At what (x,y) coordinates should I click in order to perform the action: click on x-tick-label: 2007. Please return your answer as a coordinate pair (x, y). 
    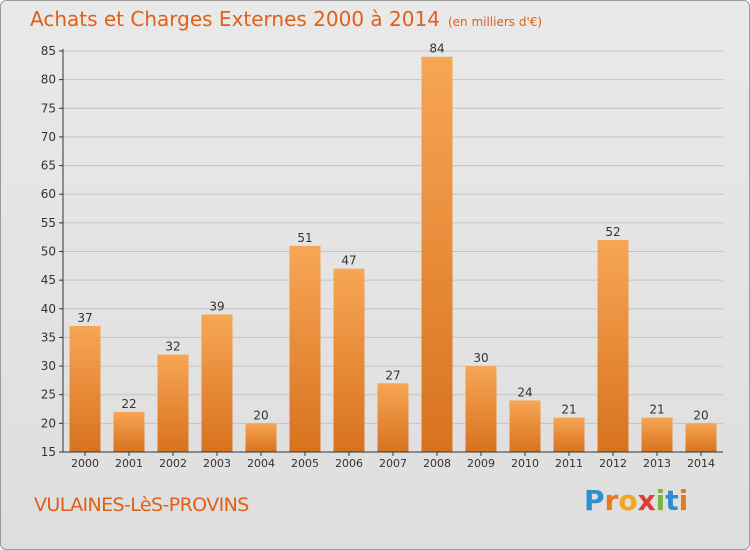
    Looking at the image, I should click on (393, 463).